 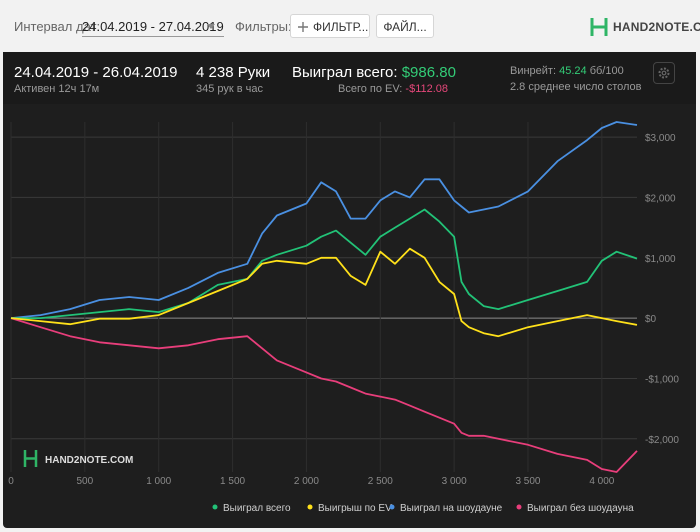 What do you see at coordinates (573, 71) in the screenshot?
I see `winrate-value: 45.24` at bounding box center [573, 71].